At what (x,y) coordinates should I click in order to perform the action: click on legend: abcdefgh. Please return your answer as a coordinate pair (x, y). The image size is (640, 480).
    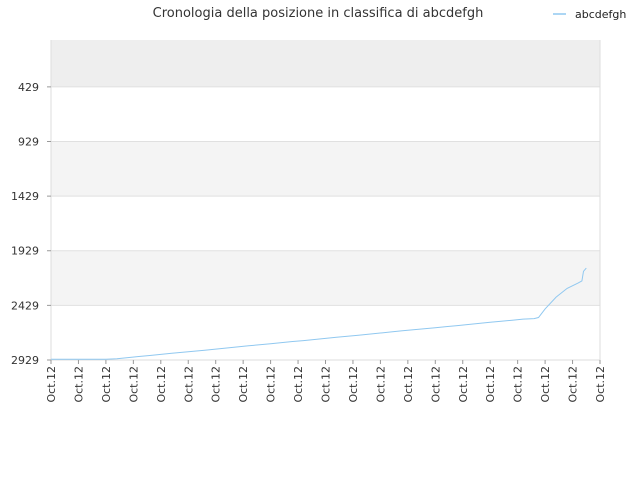
    Looking at the image, I should click on (589, 14).